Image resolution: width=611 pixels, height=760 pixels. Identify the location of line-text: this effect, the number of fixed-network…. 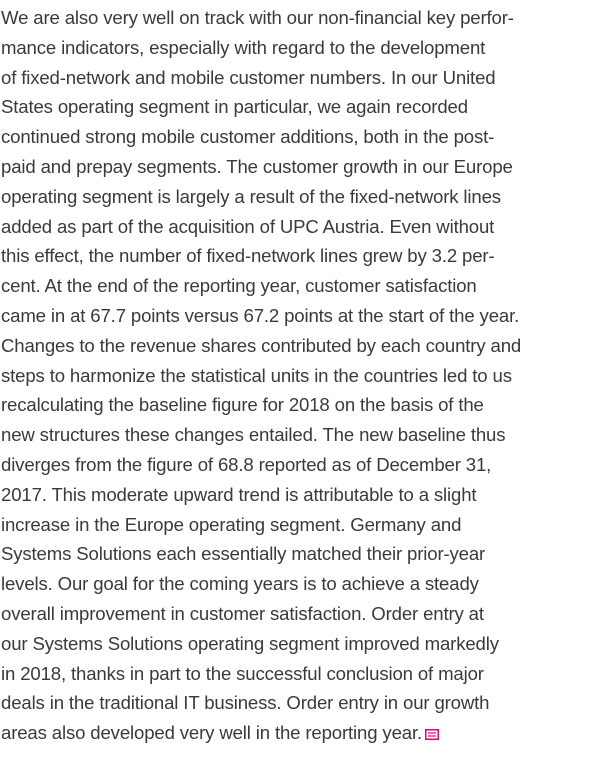
(248, 256).